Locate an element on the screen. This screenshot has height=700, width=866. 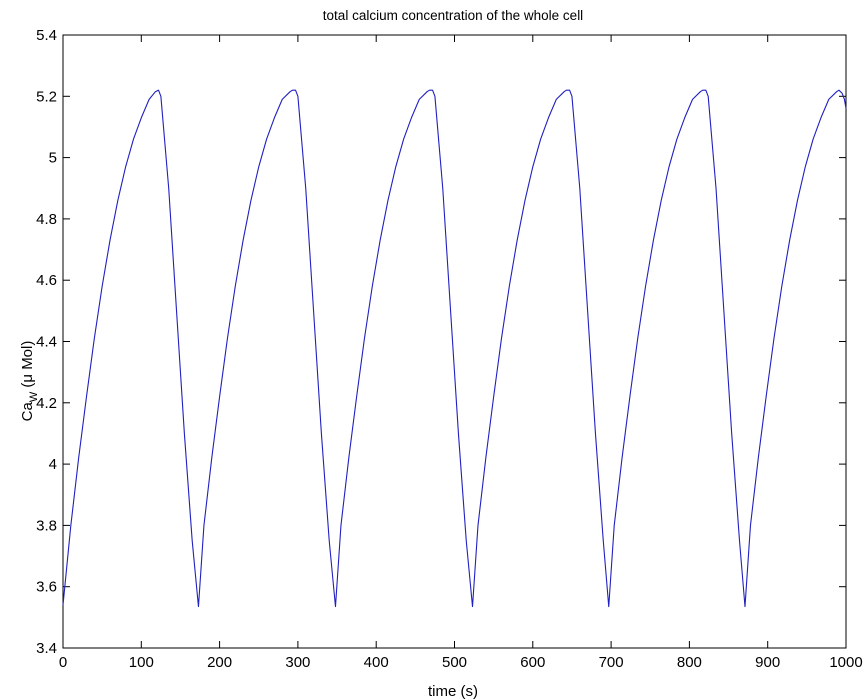
y-tick-label: 3.4 is located at coordinates (46, 648).